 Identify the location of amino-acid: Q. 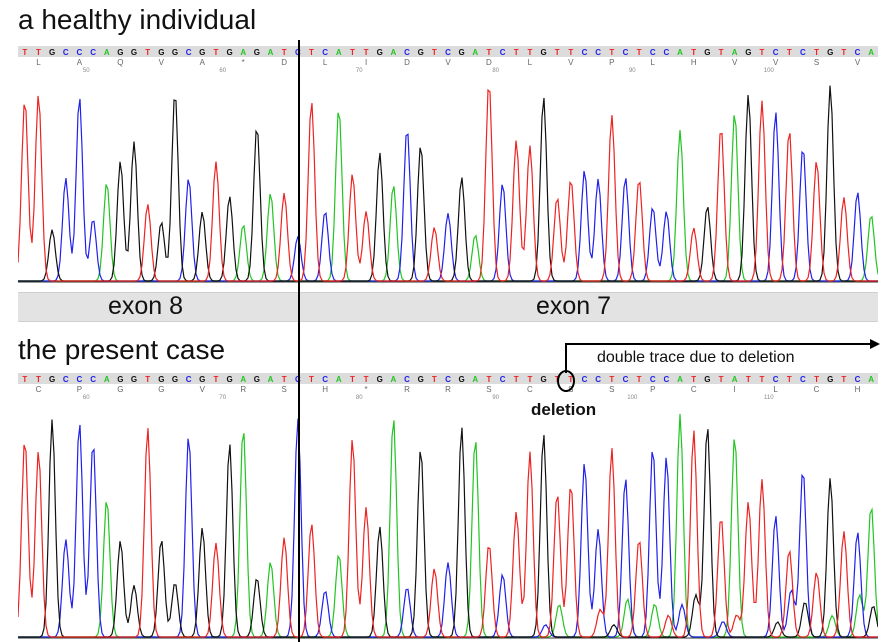
(120, 62).